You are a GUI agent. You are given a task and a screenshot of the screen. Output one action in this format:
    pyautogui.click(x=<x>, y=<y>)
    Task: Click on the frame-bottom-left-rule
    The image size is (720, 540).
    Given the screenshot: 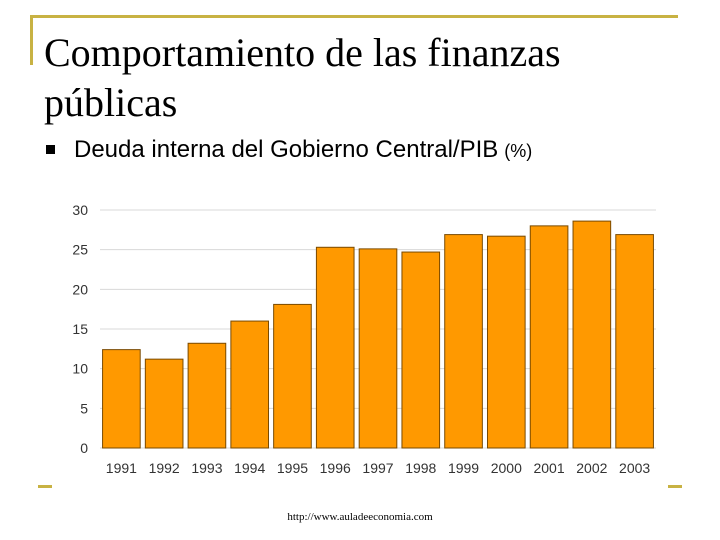 What is the action you would take?
    pyautogui.click(x=45, y=486)
    